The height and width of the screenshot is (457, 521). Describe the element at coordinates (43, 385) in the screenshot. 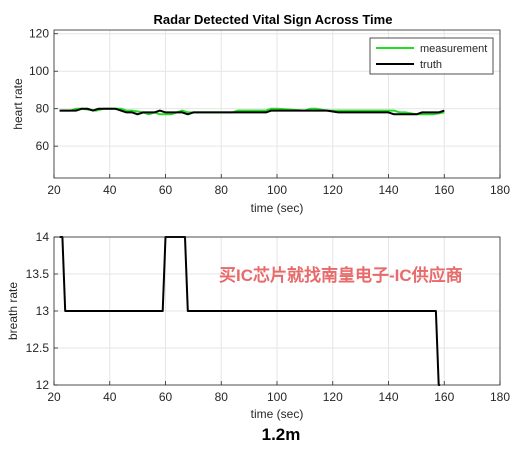

I see `breath-rate-y-tick-label: 12` at that location.